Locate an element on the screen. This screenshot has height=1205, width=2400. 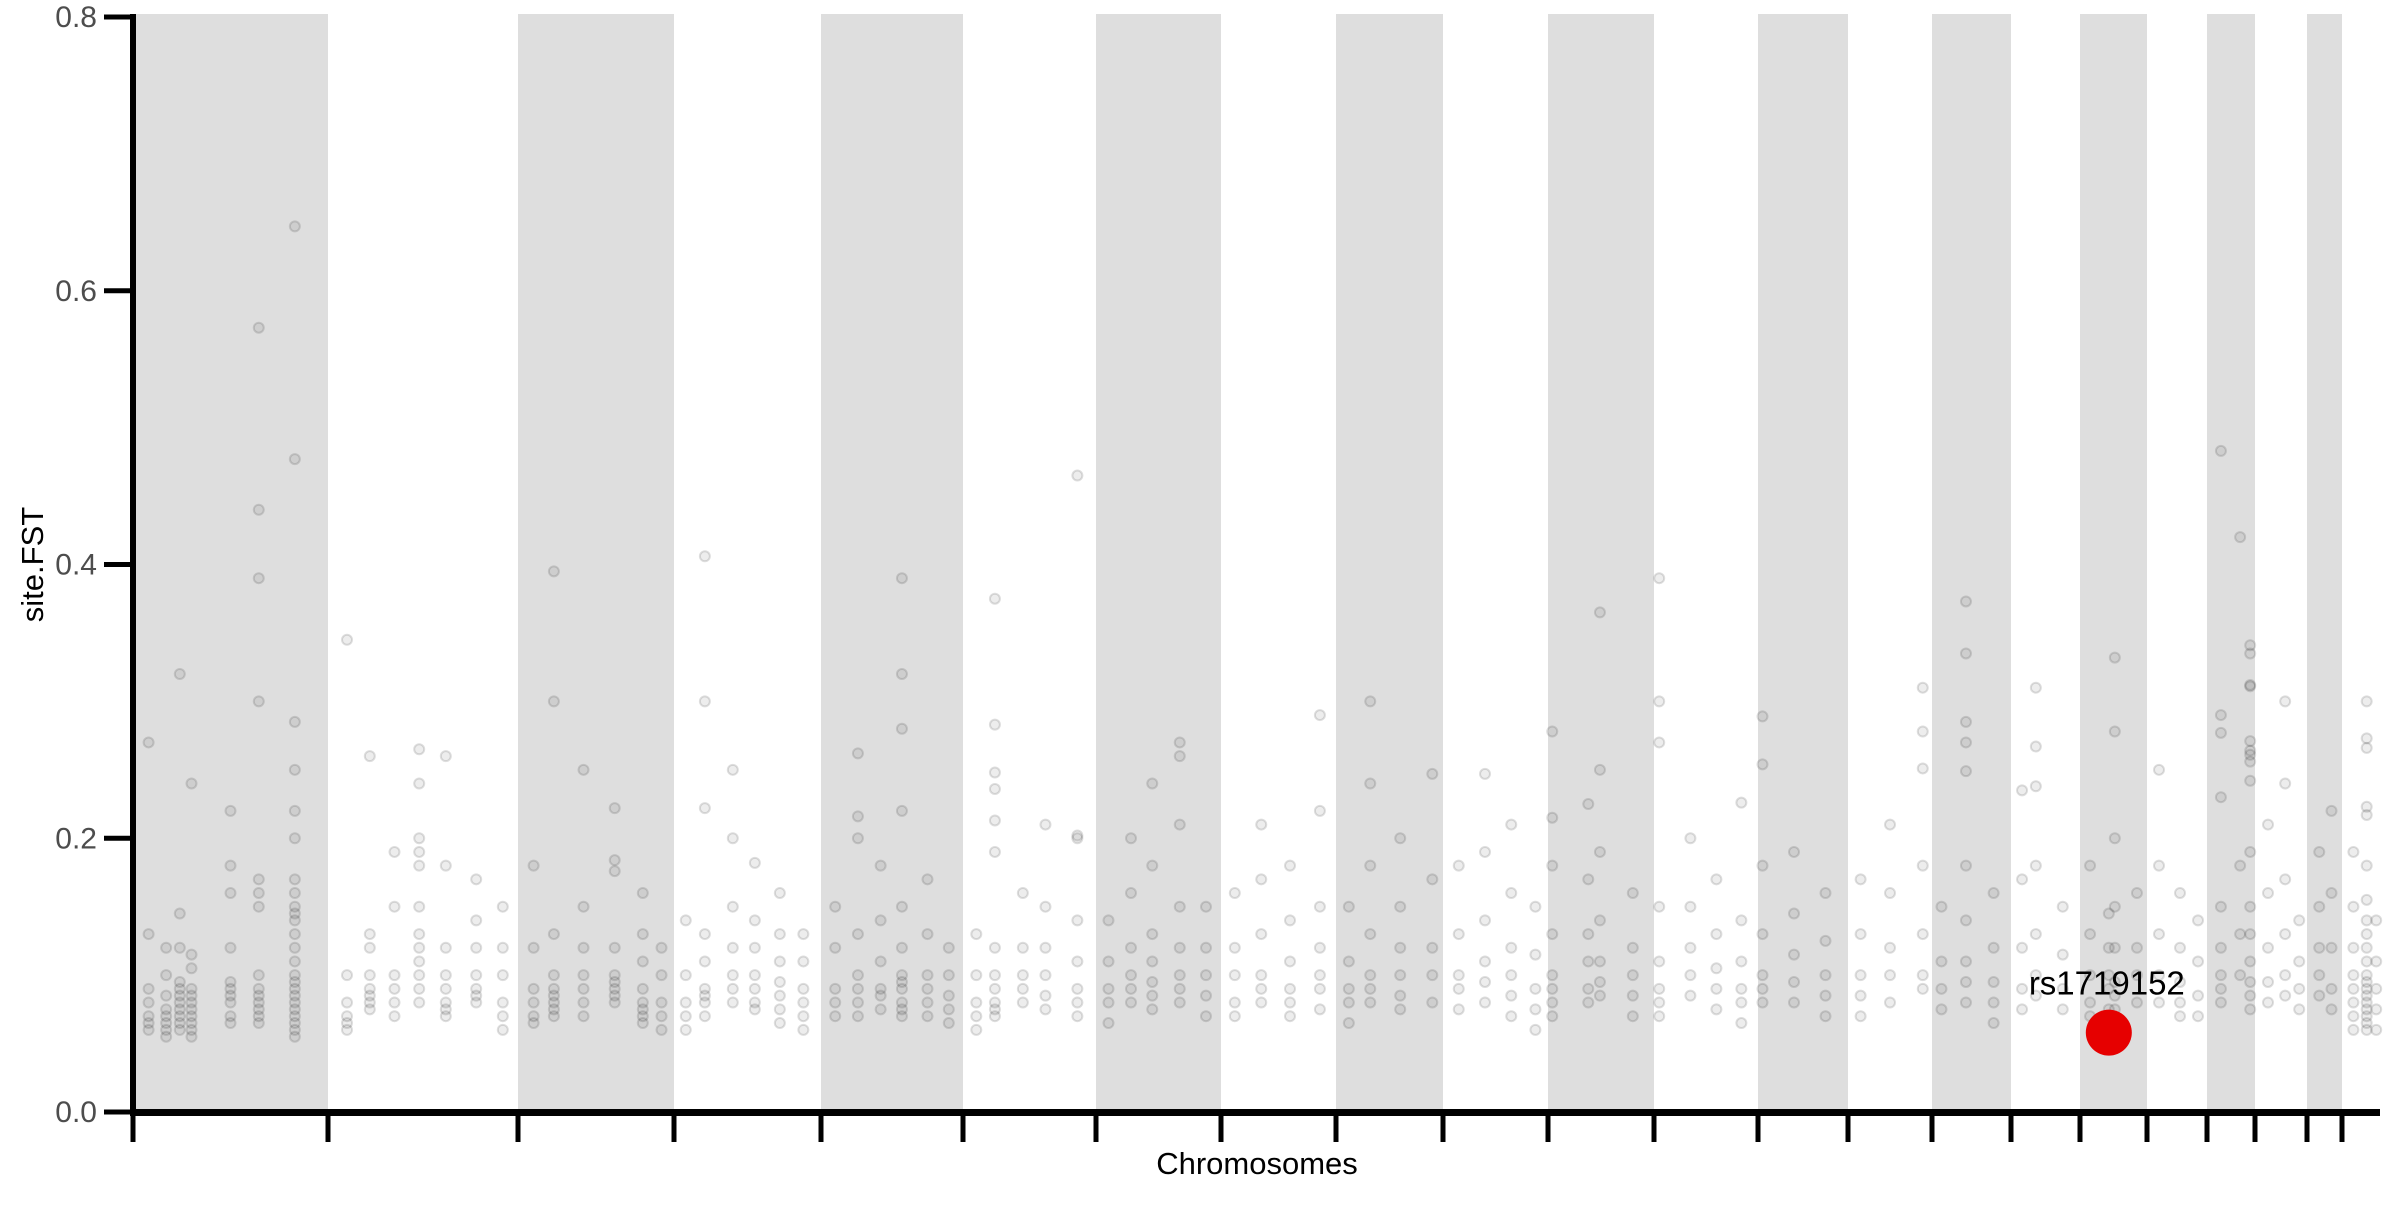
y-axis-ticks: 0.0 0.2 0.4 0.6 0.8 is located at coordinates (92, 565).